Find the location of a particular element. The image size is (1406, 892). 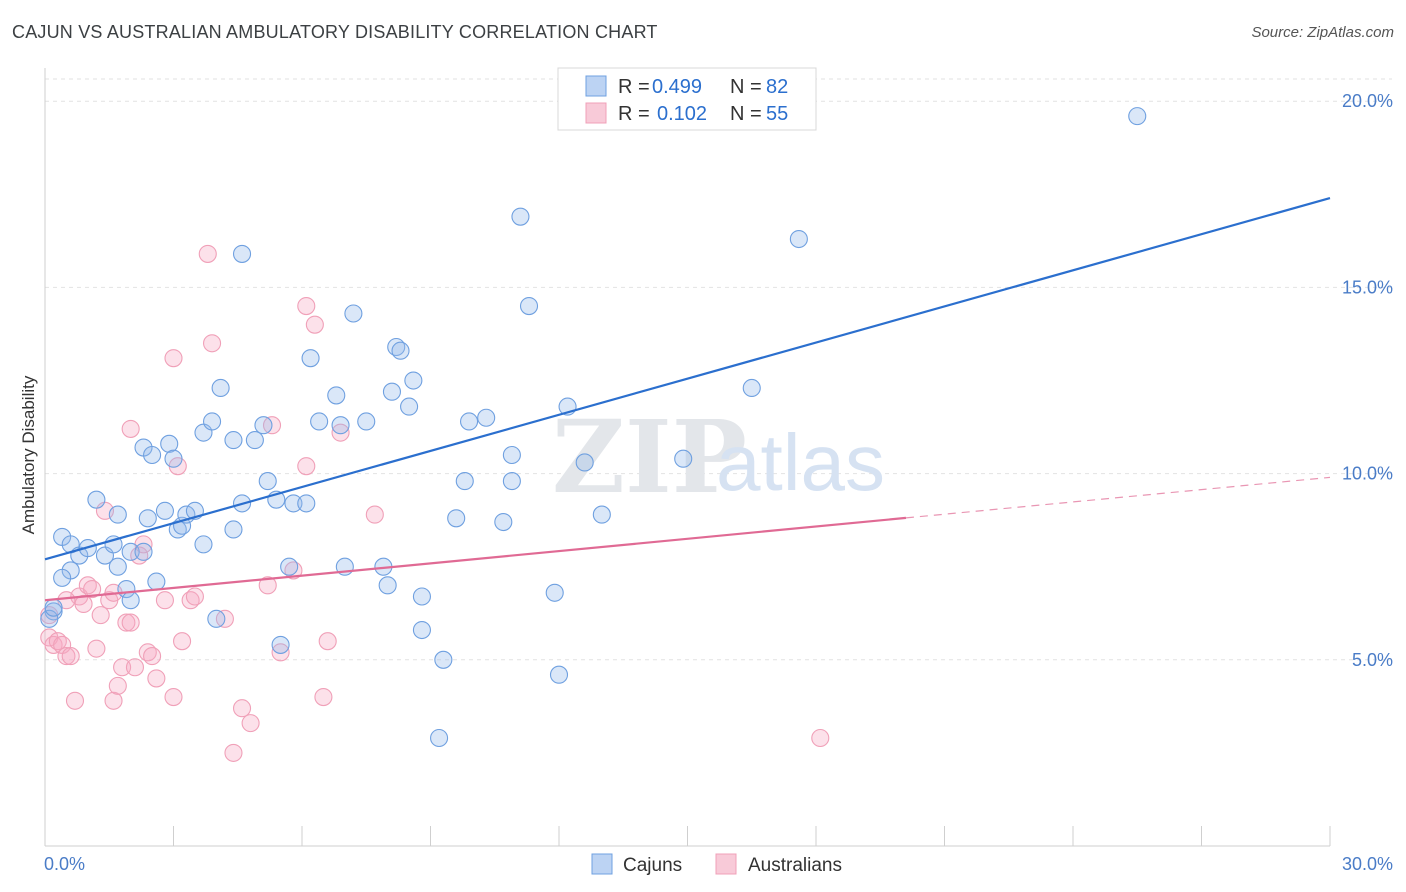

legend-n-label-1: N = is located at coordinates (746, 87).